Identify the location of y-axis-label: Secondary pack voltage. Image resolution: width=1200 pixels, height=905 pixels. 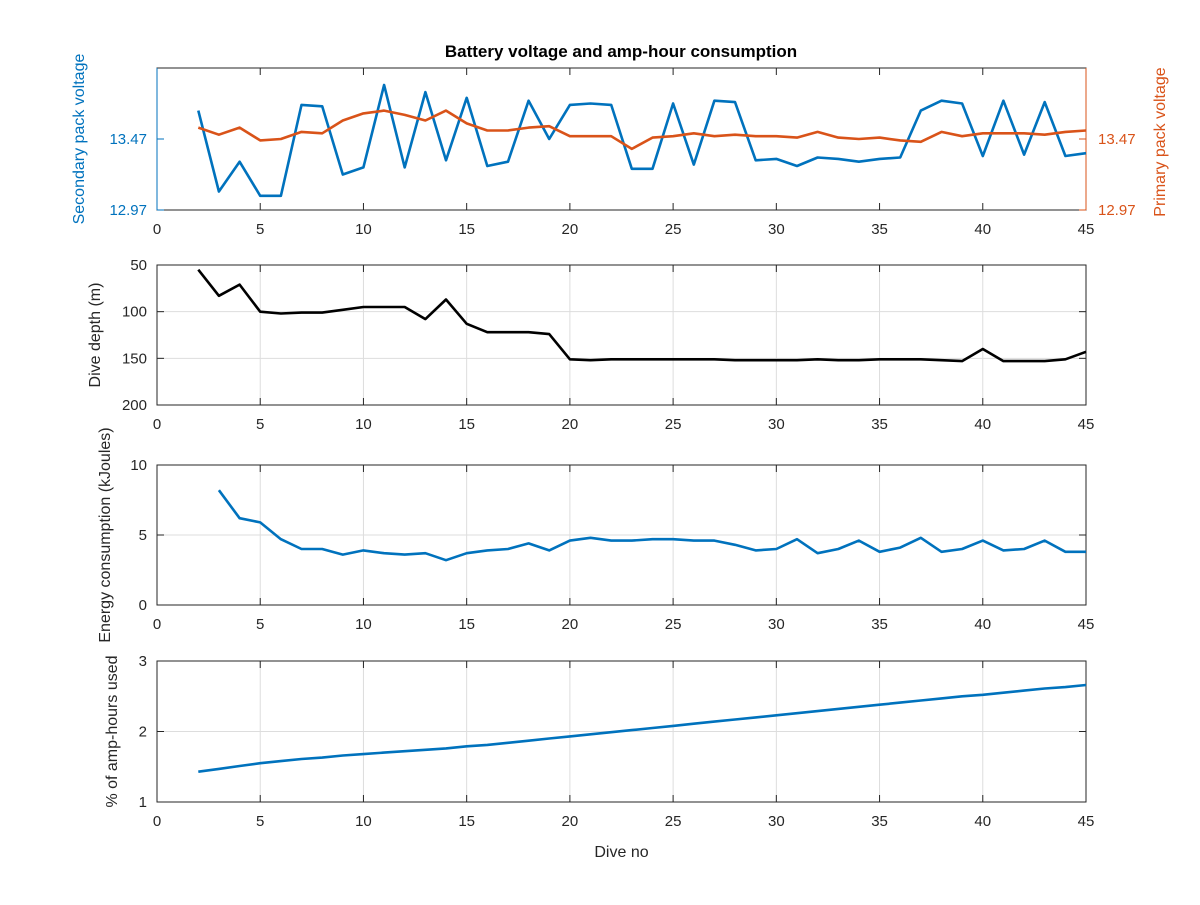
(79, 139).